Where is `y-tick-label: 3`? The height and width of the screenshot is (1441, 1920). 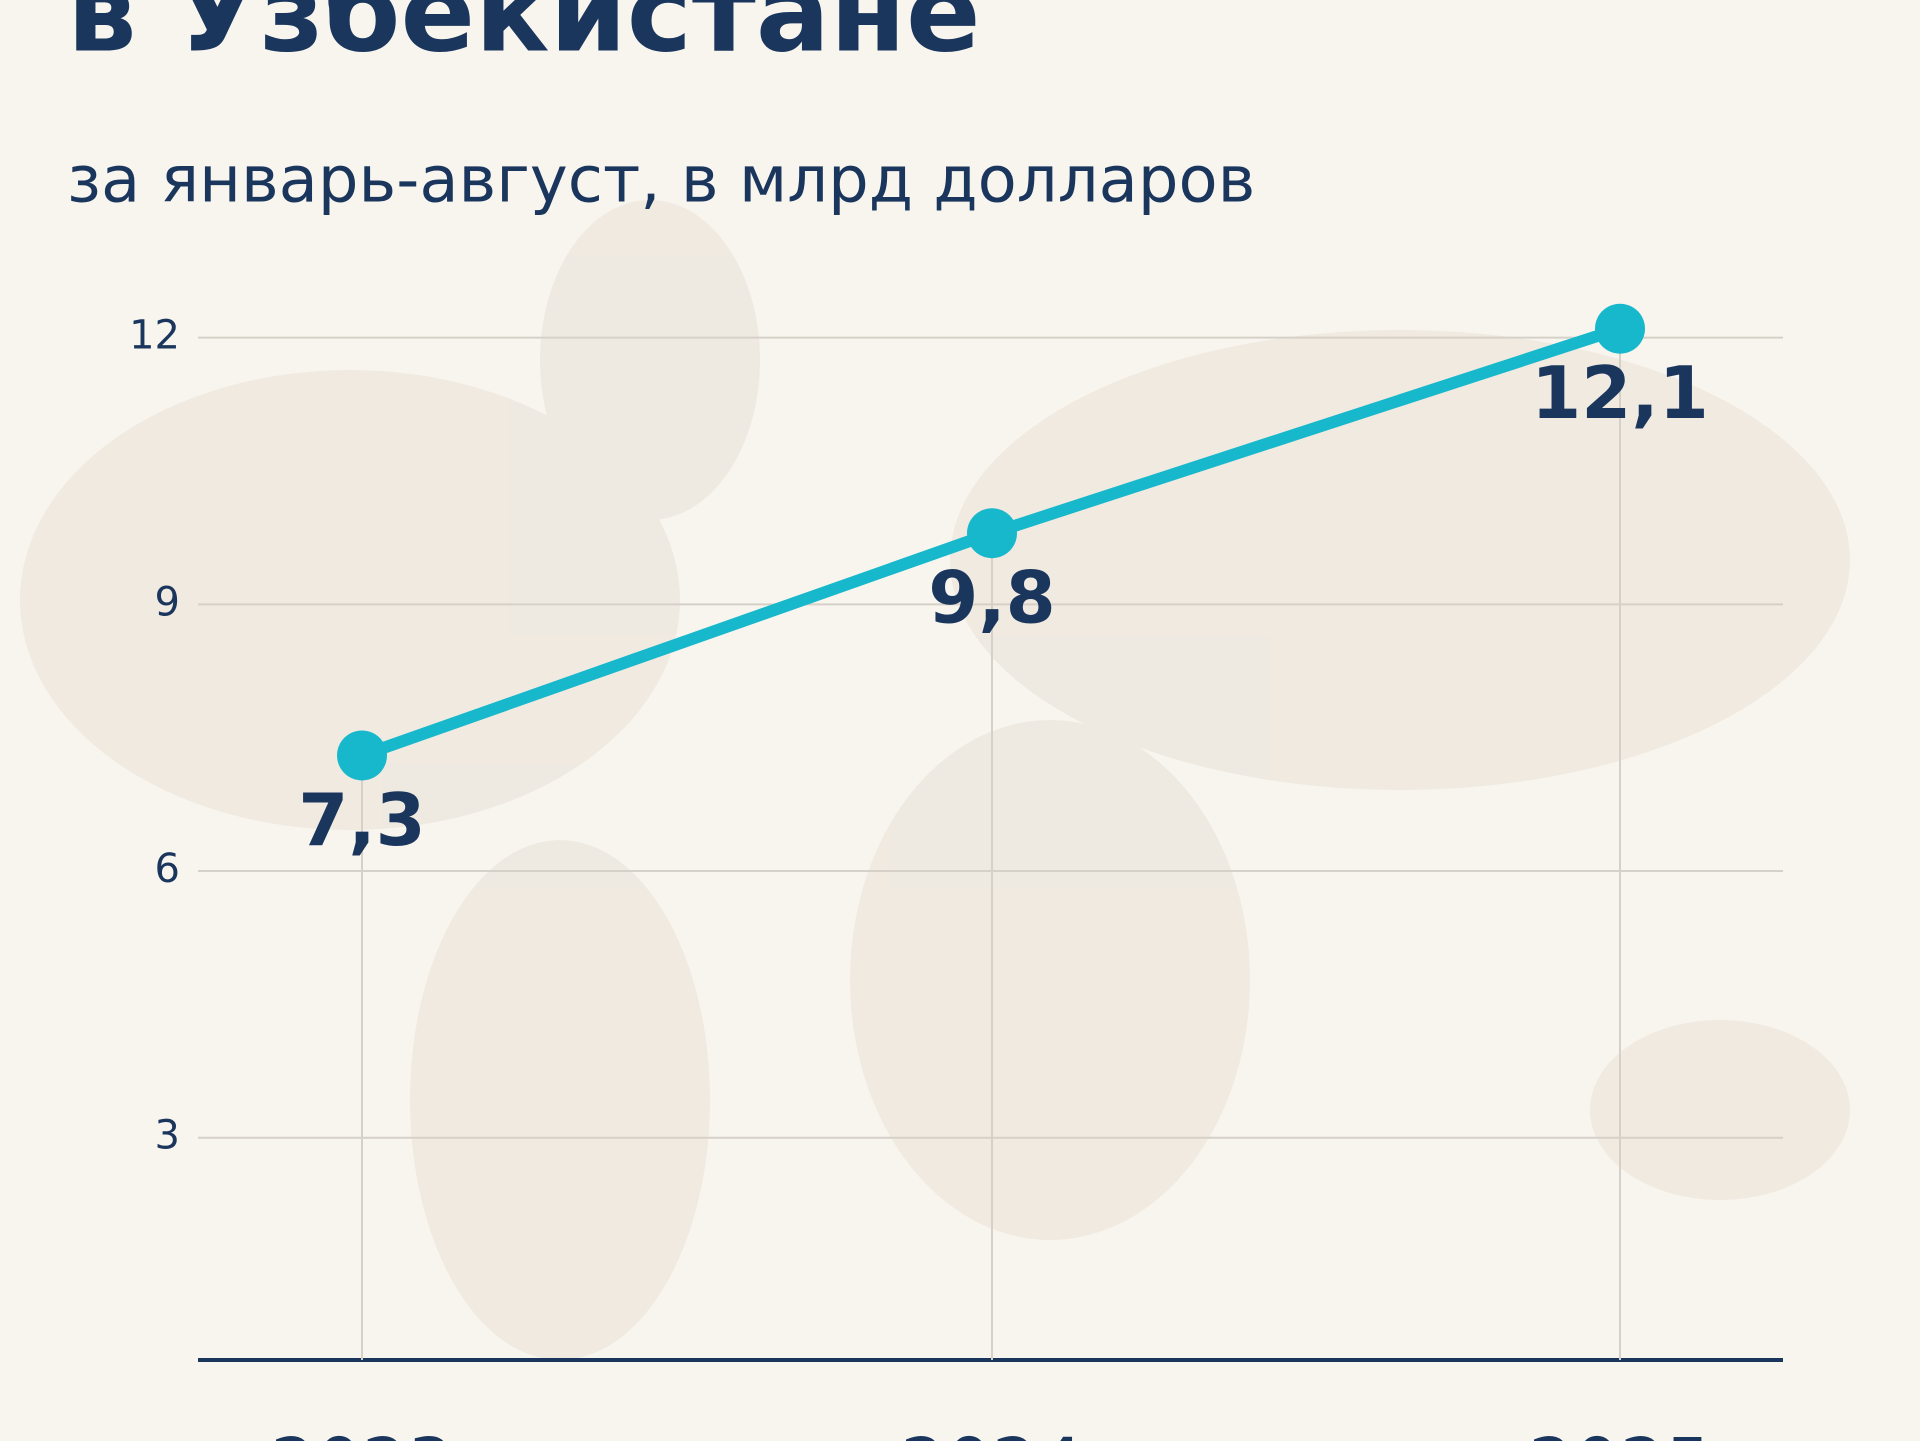
y-tick-label: 3 is located at coordinates (167, 1136).